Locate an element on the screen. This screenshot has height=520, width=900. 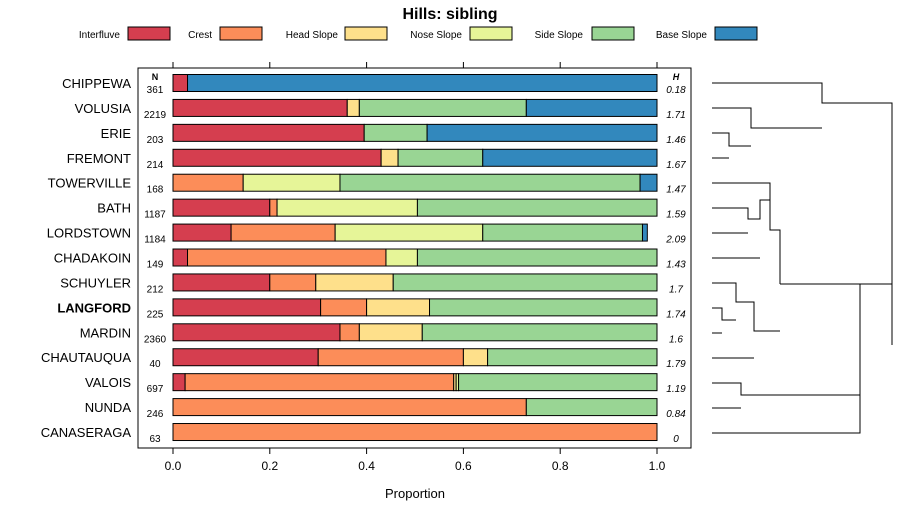
bar-row: CHAUTAUQUA 40 1.79 is located at coordinates (363, 359).